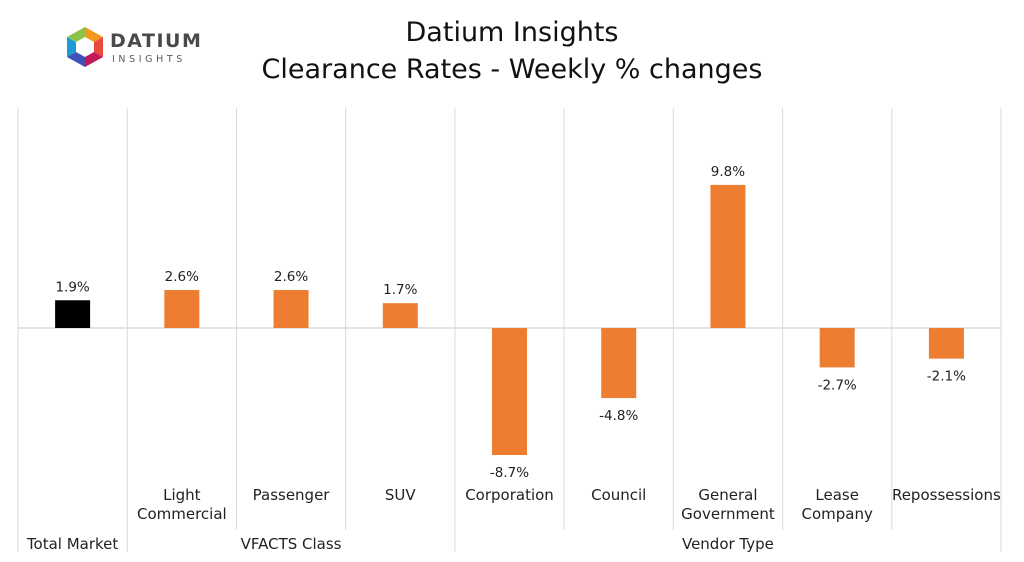  I want to click on data-label: -2.7%, so click(837, 385).